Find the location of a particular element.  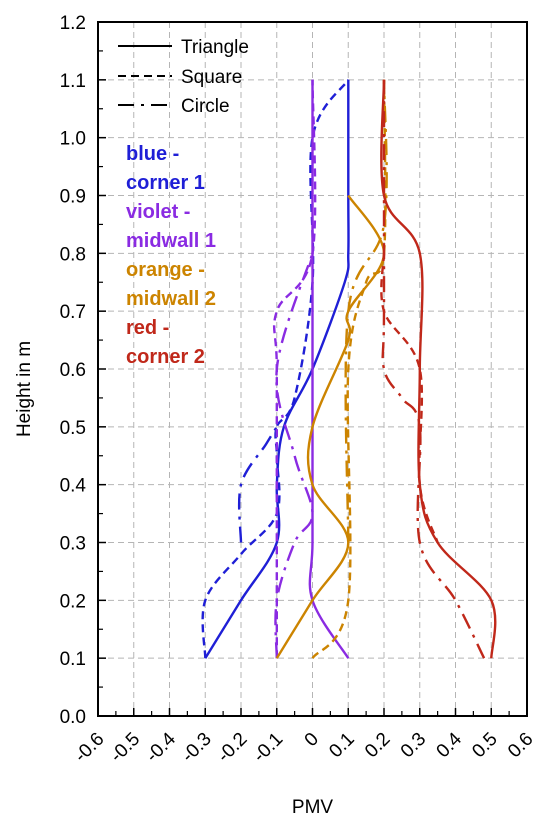

x-axis-title: PMV is located at coordinates (313, 807).